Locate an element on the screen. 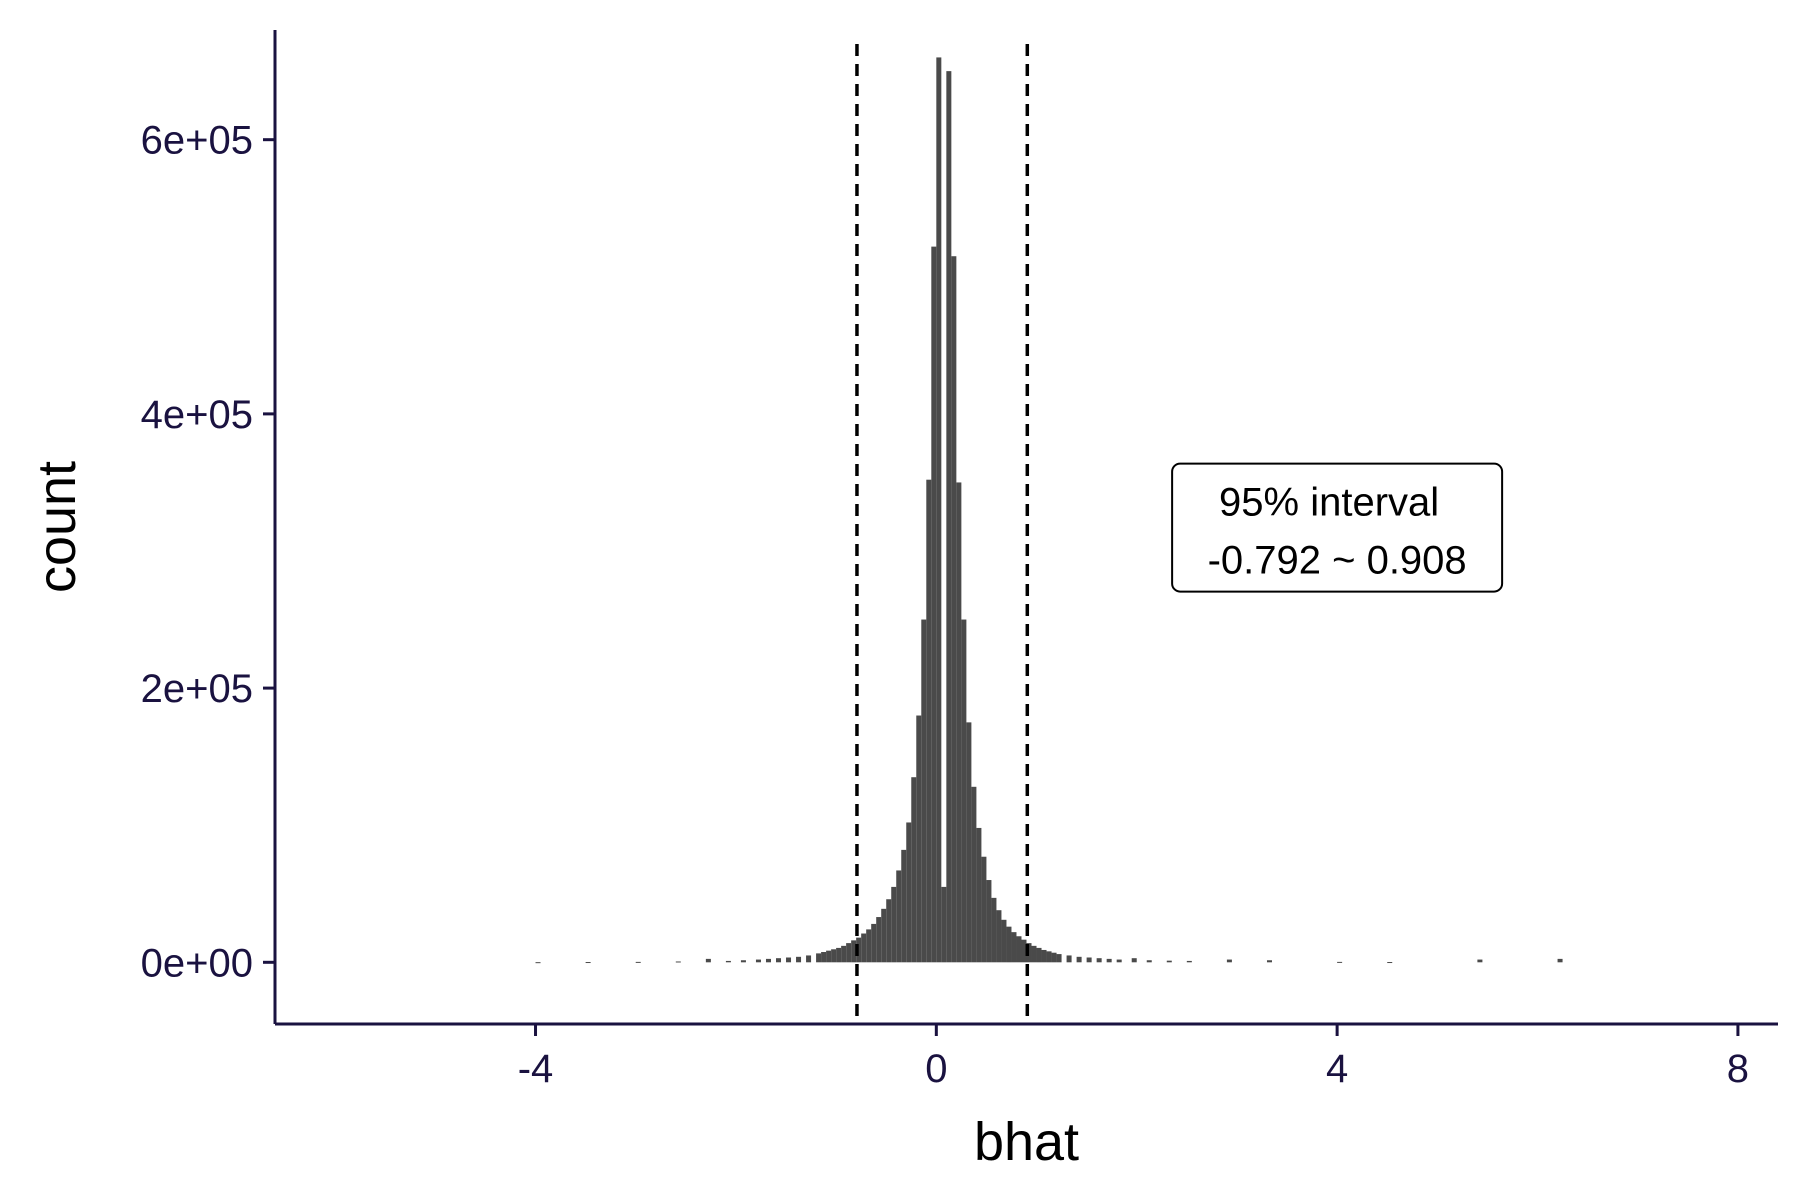 This screenshot has width=1800, height=1200. y-tick-label: 6e+05 is located at coordinates (197, 141).